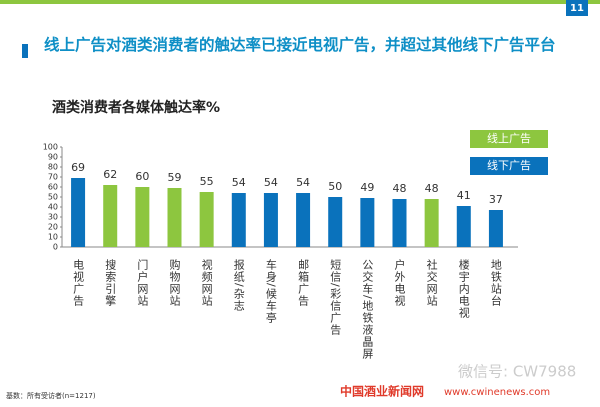 This screenshot has height=407, width=600. I want to click on x-tick-label: 车身/候车亭, so click(270, 291).